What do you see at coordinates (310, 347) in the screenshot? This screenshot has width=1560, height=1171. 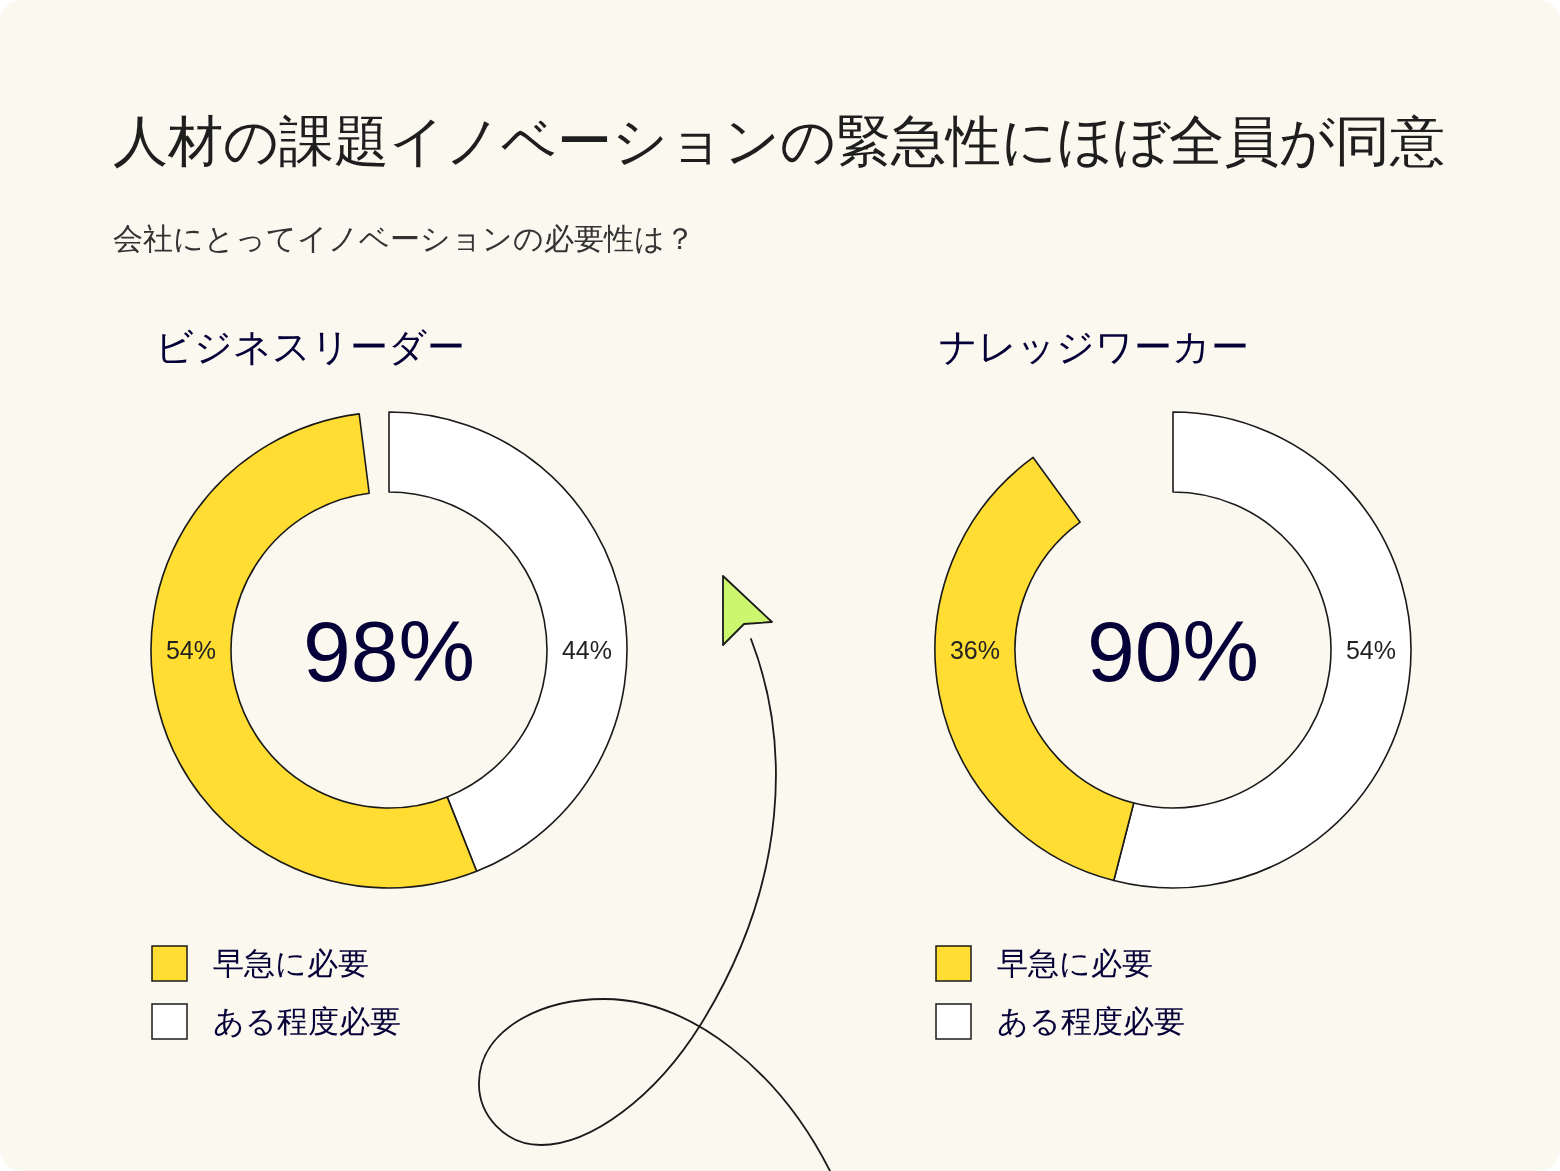 I see `chart-title: ビジネスリーダー` at bounding box center [310, 347].